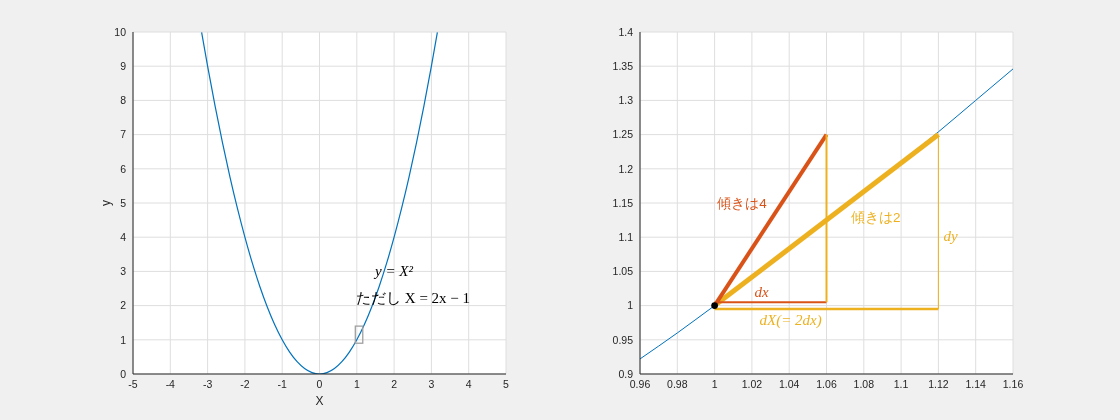 Image resolution: width=1120 pixels, height=420 pixels. Describe the element at coordinates (123, 65) in the screenshot. I see `y-tick-label: 9` at that location.